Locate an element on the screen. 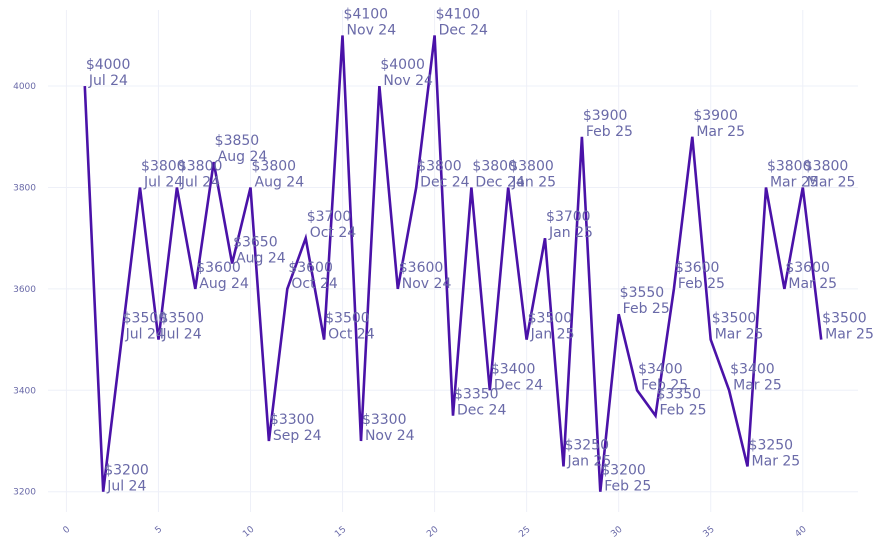  data-label: $3300 Nov 24 is located at coordinates (388, 428).